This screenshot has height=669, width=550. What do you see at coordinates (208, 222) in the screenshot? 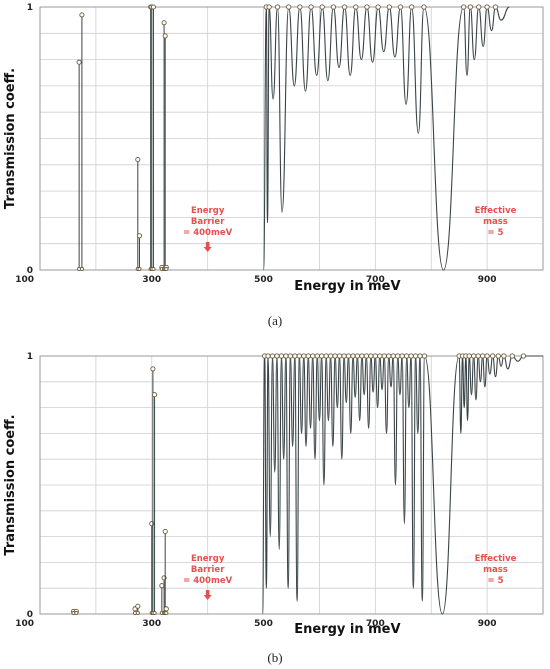
I see `annotation-text: Barrier` at bounding box center [208, 222].